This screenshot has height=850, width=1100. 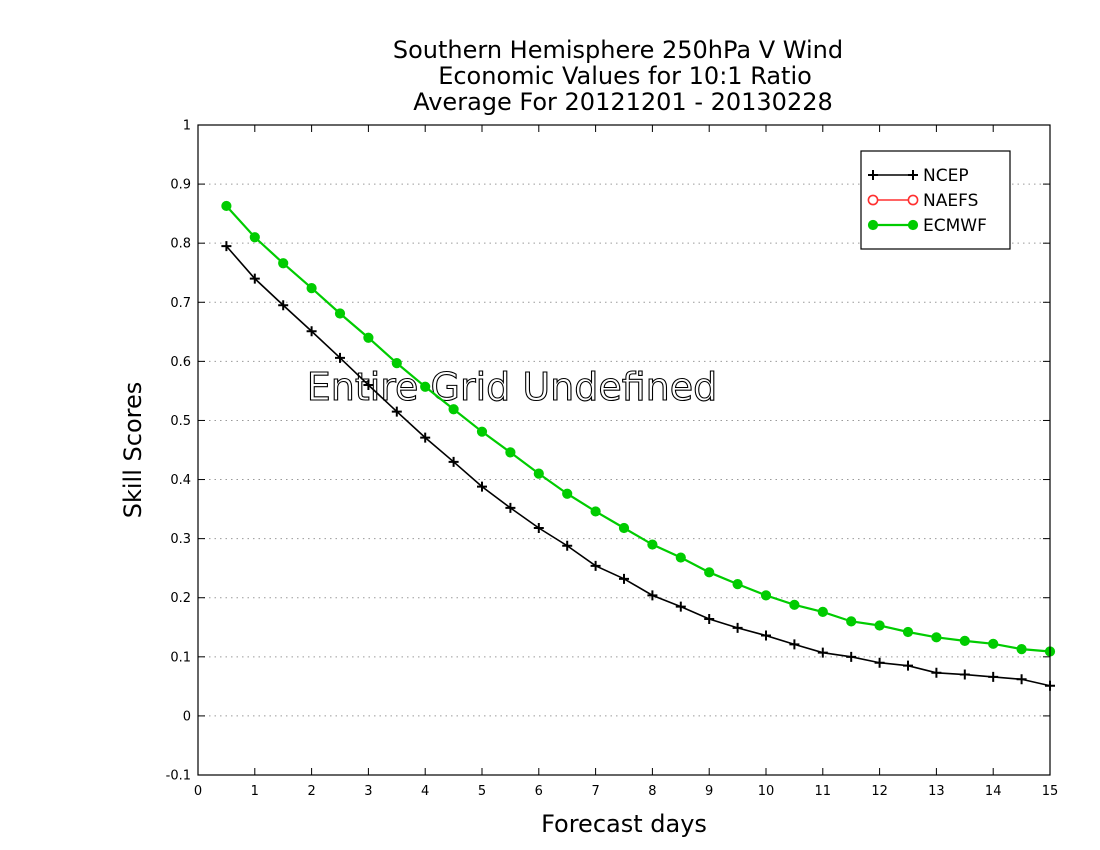 What do you see at coordinates (623, 102) in the screenshot?
I see `title-line-3: Average For 20121201 - 20130228` at bounding box center [623, 102].